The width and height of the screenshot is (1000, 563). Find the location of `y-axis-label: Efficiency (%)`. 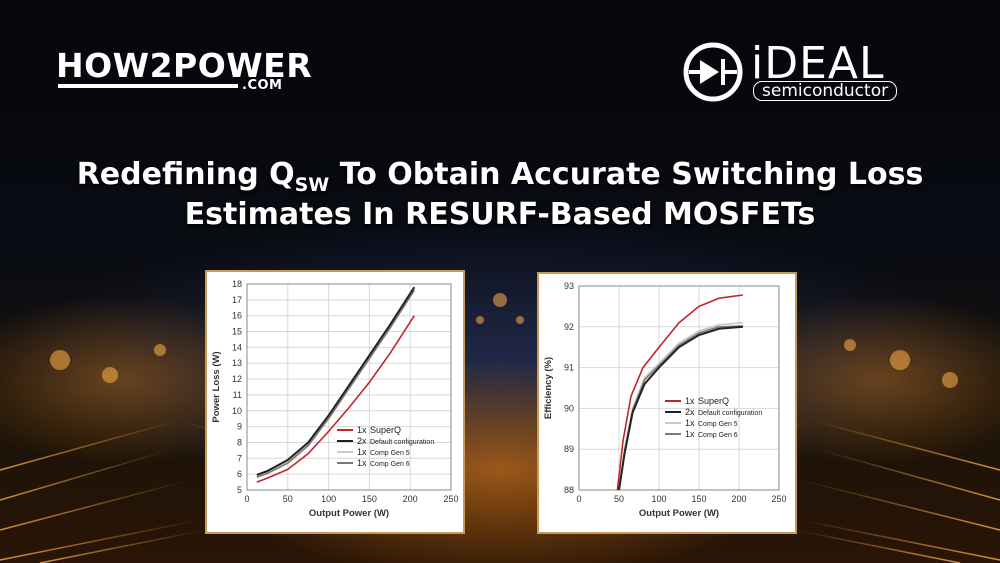

y-axis-label: Efficiency (%) is located at coordinates (548, 388).